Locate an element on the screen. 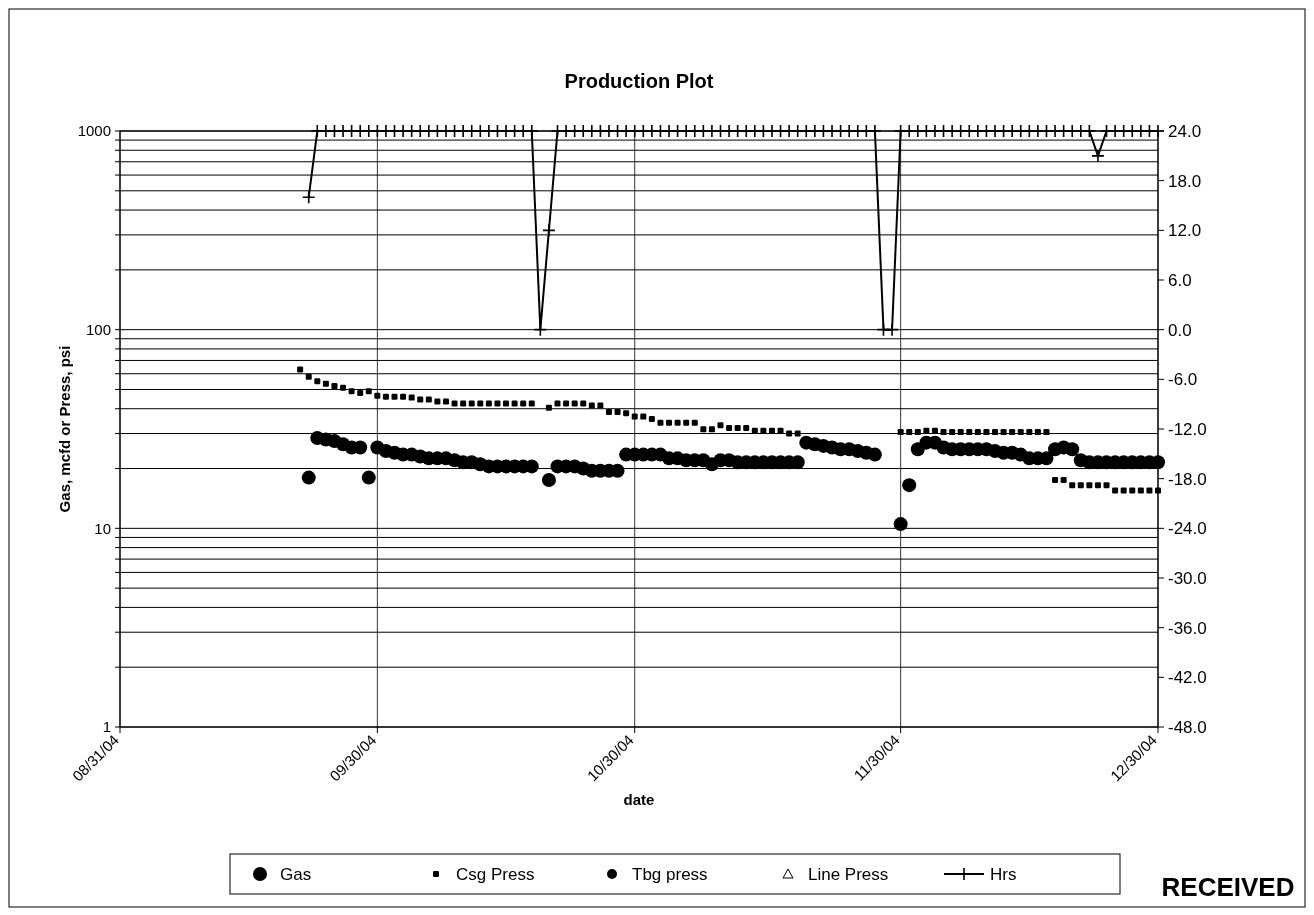  y-tick-label: 1000 is located at coordinates (94, 131).